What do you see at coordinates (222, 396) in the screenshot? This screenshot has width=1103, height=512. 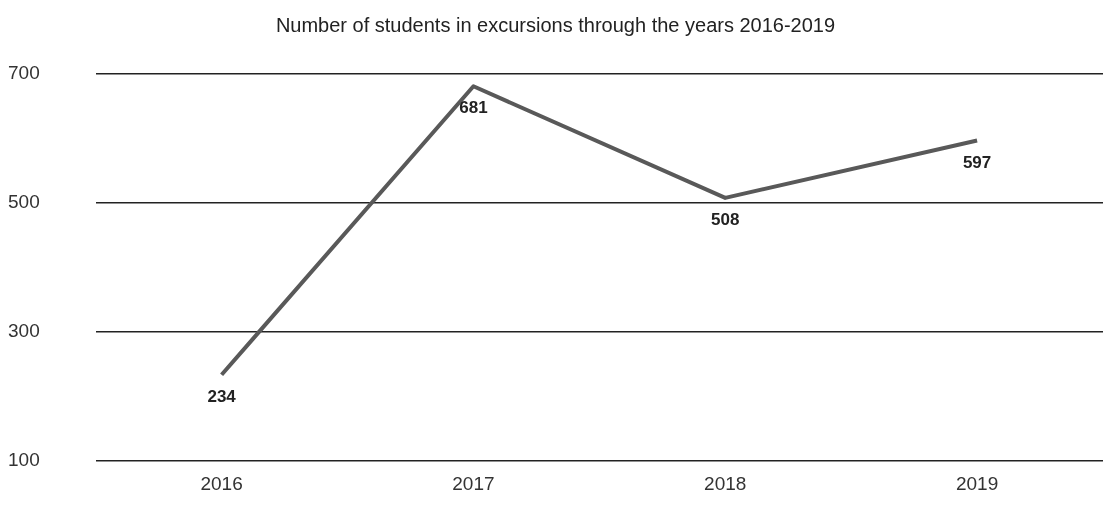 I see `data-label: 234` at bounding box center [222, 396].